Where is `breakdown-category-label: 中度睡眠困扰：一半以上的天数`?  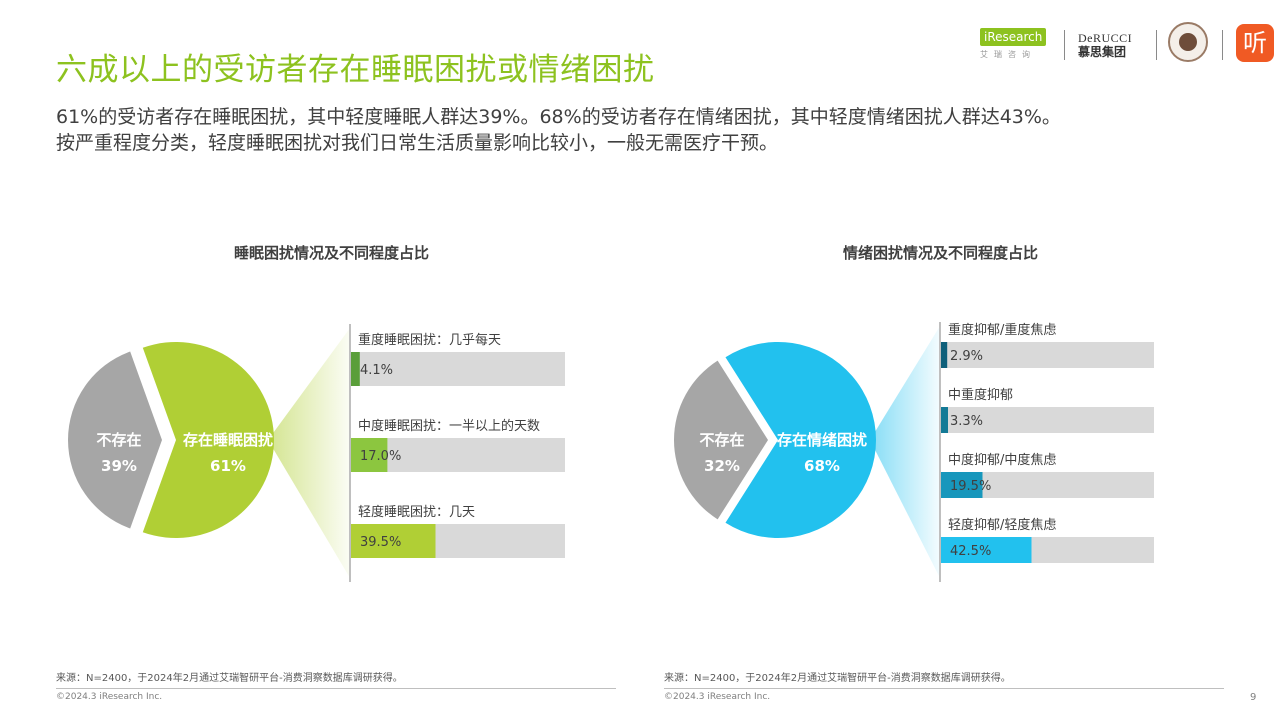 breakdown-category-label: 中度睡眠困扰：一半以上的天数 is located at coordinates (449, 426).